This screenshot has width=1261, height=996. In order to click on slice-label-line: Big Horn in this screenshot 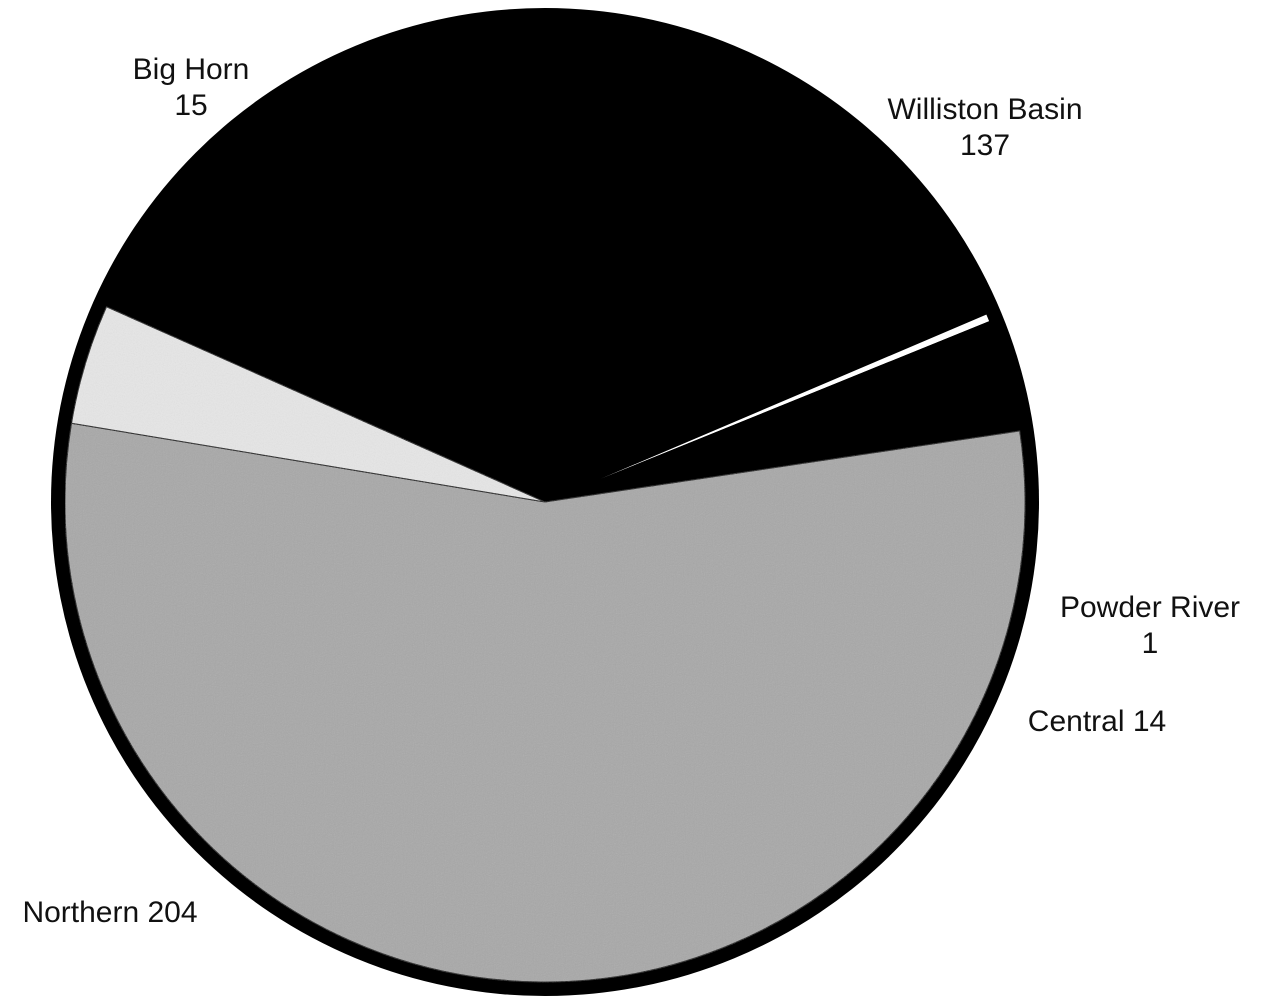, I will do `click(191, 69)`.